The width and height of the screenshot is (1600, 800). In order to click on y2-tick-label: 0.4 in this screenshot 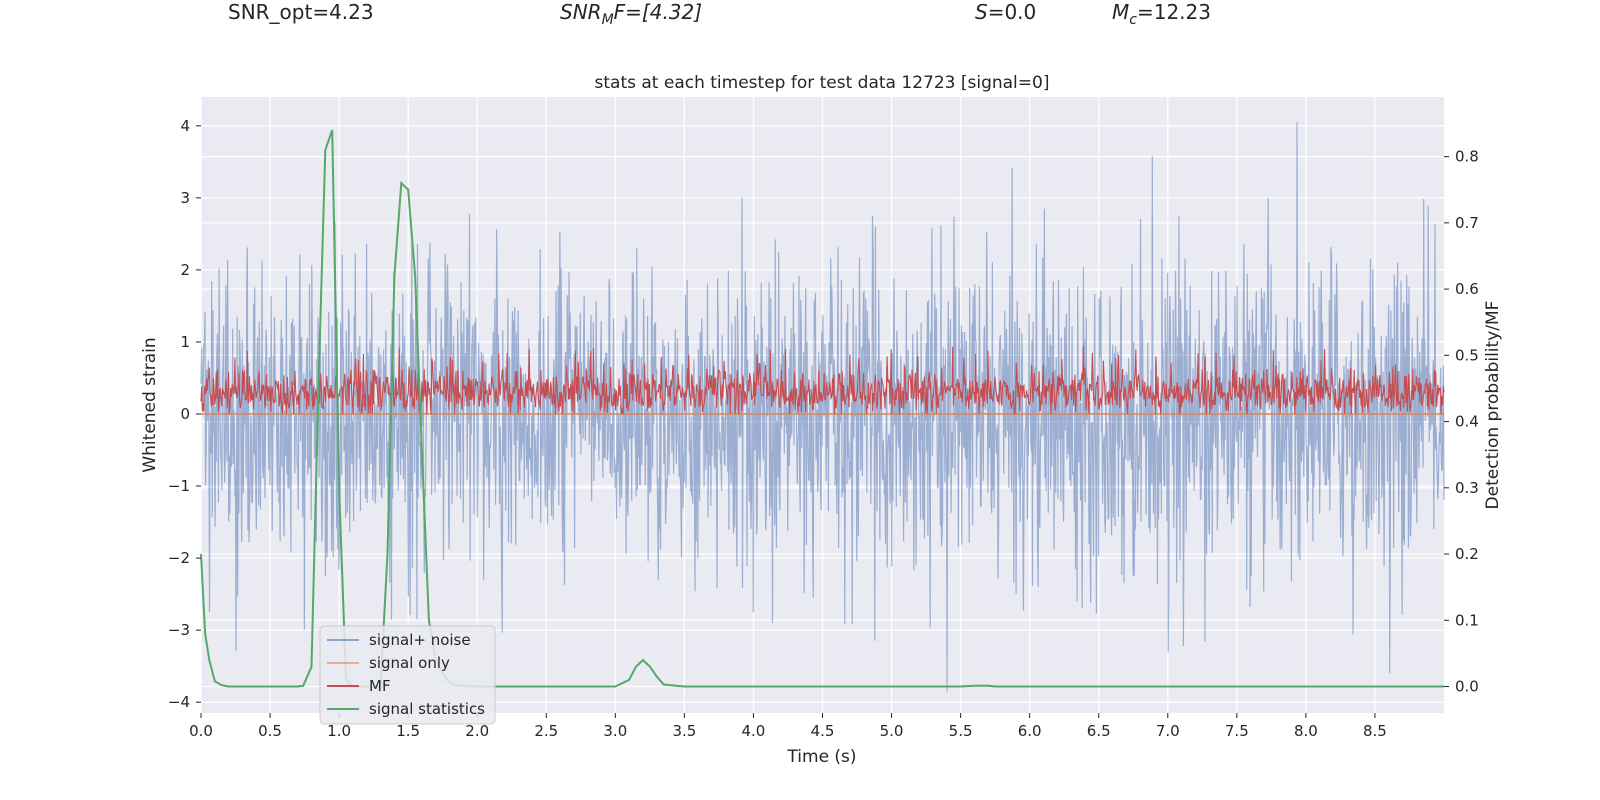, I will do `click(1467, 422)`.